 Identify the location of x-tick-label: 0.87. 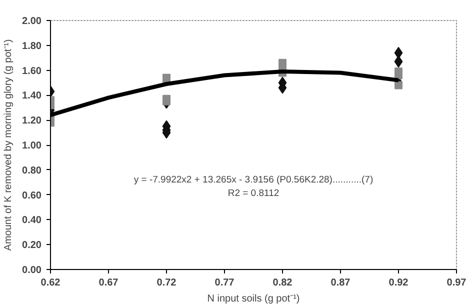
(340, 283).